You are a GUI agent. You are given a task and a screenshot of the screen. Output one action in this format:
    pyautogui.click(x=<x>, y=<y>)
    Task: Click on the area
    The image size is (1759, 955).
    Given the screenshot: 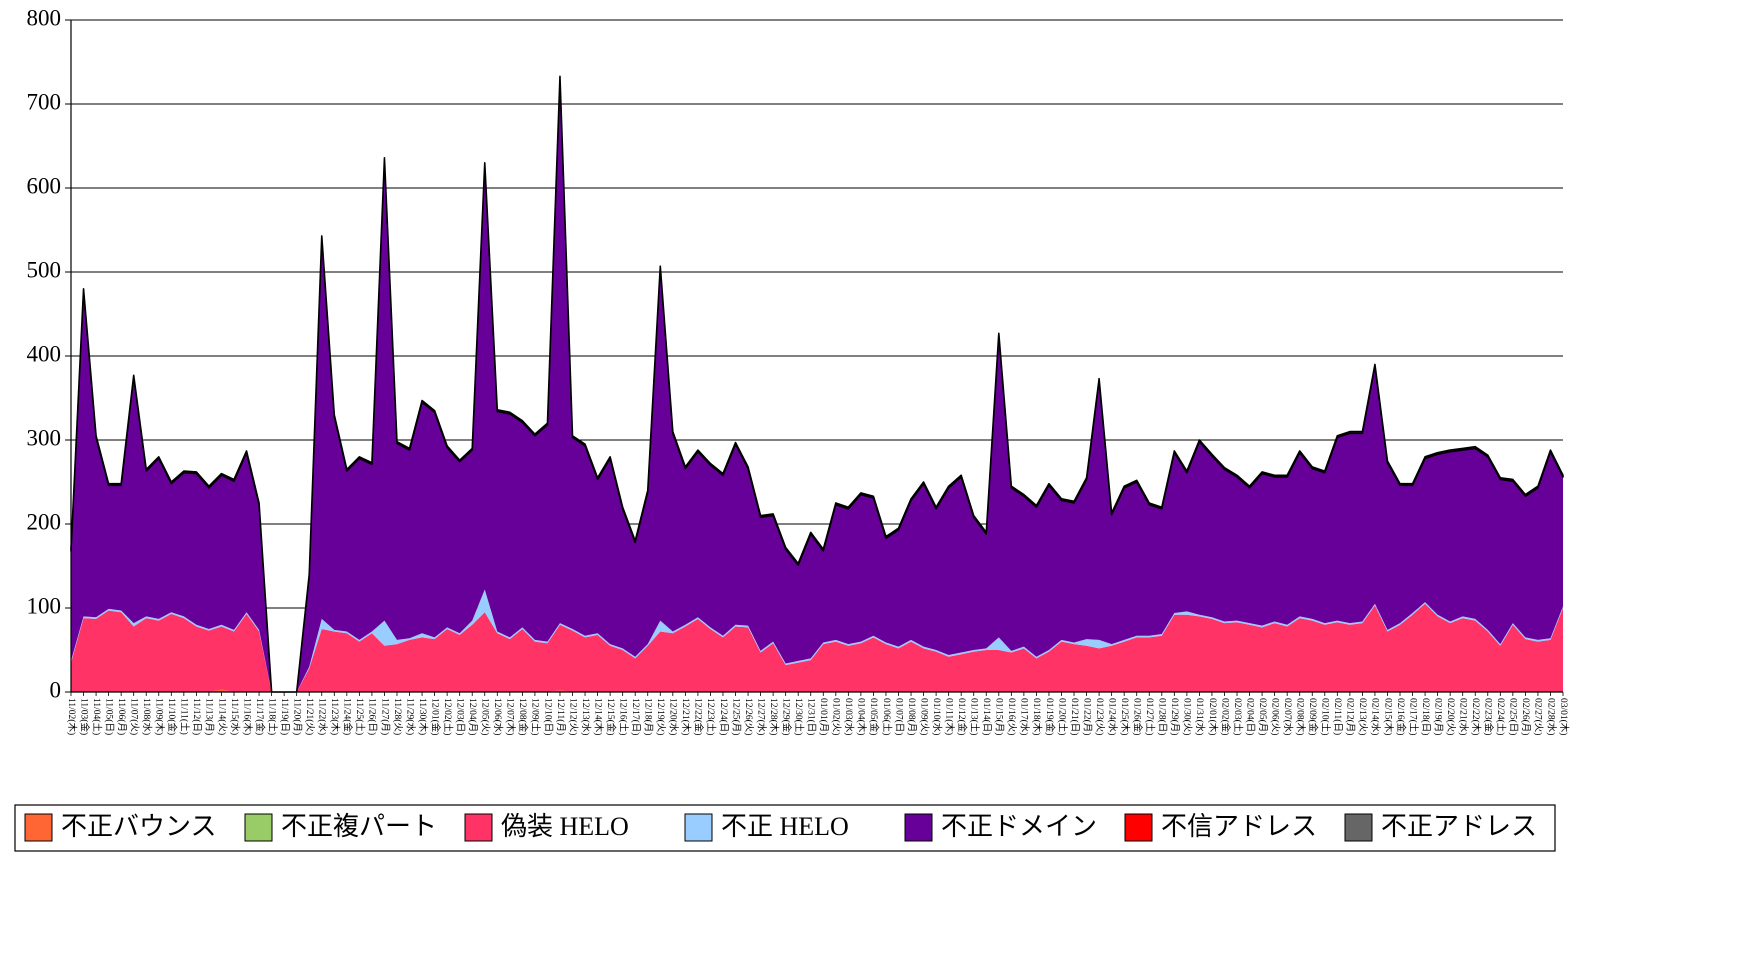 What is the action you would take?
    pyautogui.click(x=817, y=647)
    